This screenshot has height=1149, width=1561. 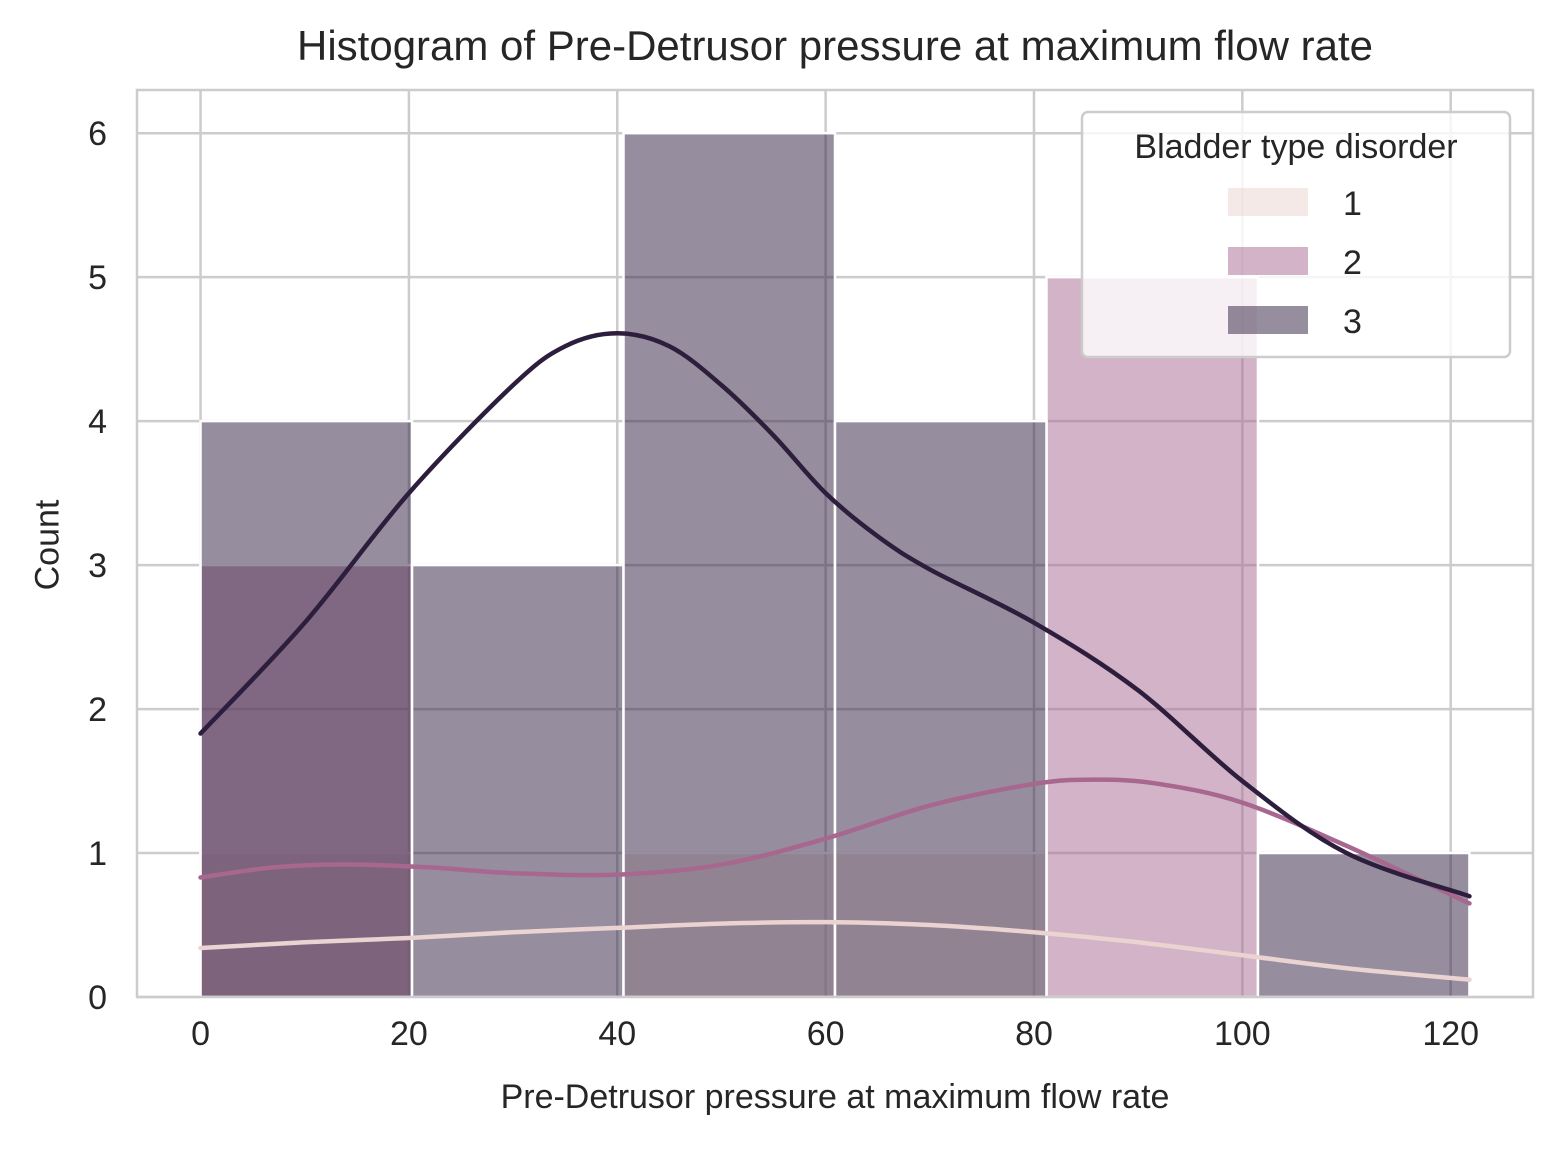 I want to click on x-tick-label: 60, so click(x=826, y=1034).